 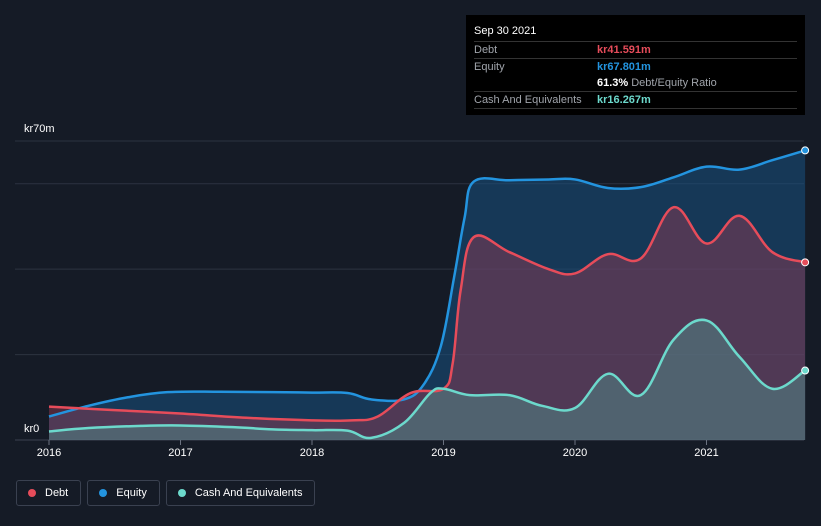 What do you see at coordinates (635, 32) in the screenshot?
I see `tooltip-date: Sep 30 2021` at bounding box center [635, 32].